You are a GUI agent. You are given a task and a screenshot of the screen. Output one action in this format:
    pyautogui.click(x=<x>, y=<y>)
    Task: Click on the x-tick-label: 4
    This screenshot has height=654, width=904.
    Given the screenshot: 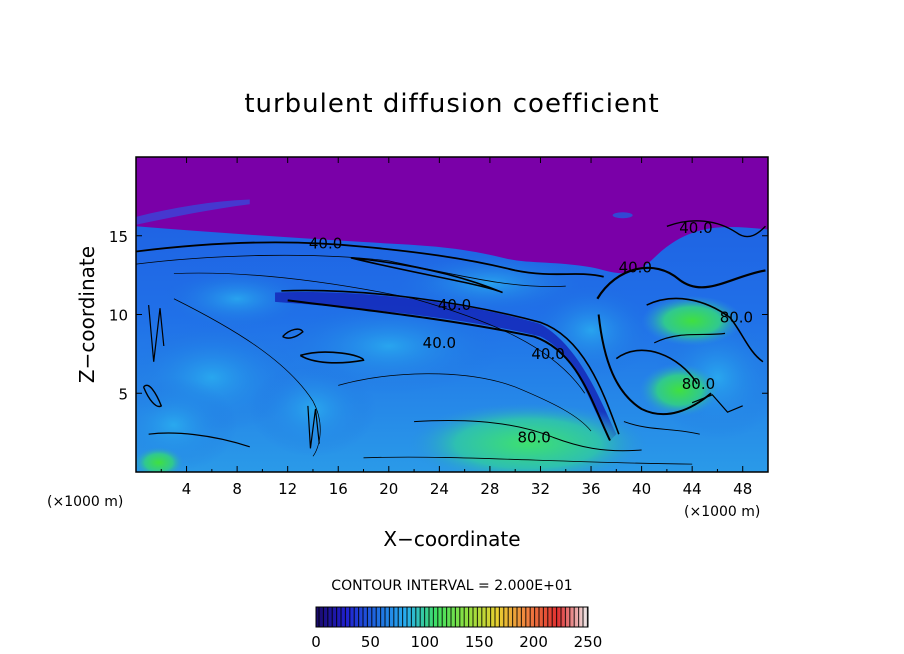 What is the action you would take?
    pyautogui.click(x=187, y=489)
    